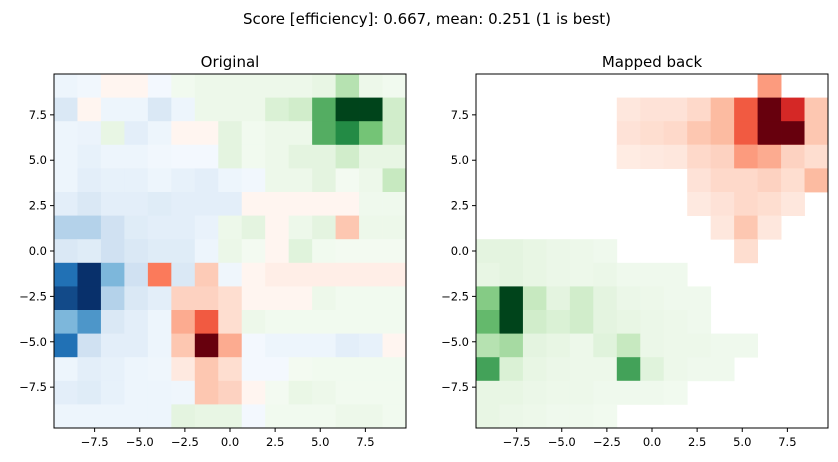 The width and height of the screenshot is (838, 462). I want to click on y-ticks-mapped-back: 7.5 5.0 2.5 0.0 −2.5 −5.0 −7.5, so click(458, 251).